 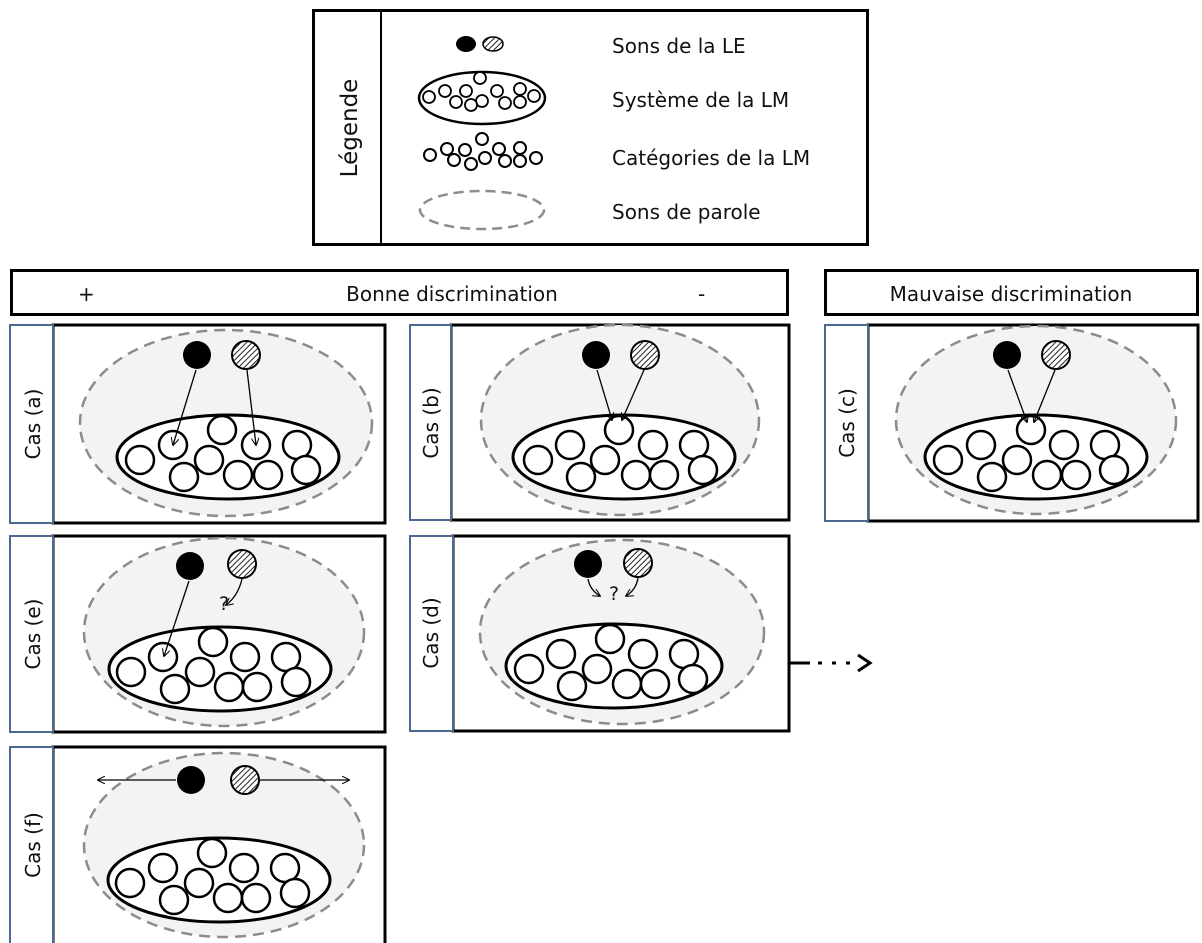 I want to click on legend-label-speech-sounds: Sons de parole, so click(x=686, y=212).